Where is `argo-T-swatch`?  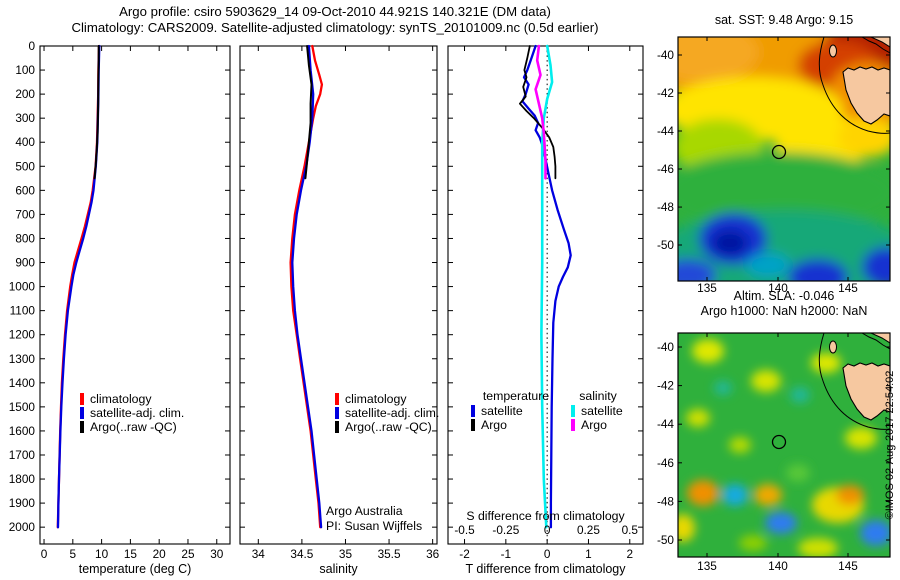 argo-T-swatch is located at coordinates (473, 425).